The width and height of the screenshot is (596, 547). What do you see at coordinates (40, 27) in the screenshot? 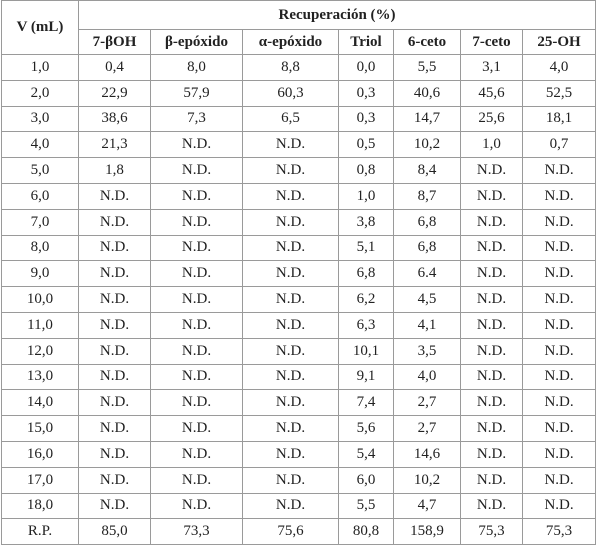
I see `header-cell: V (mL)` at bounding box center [40, 27].